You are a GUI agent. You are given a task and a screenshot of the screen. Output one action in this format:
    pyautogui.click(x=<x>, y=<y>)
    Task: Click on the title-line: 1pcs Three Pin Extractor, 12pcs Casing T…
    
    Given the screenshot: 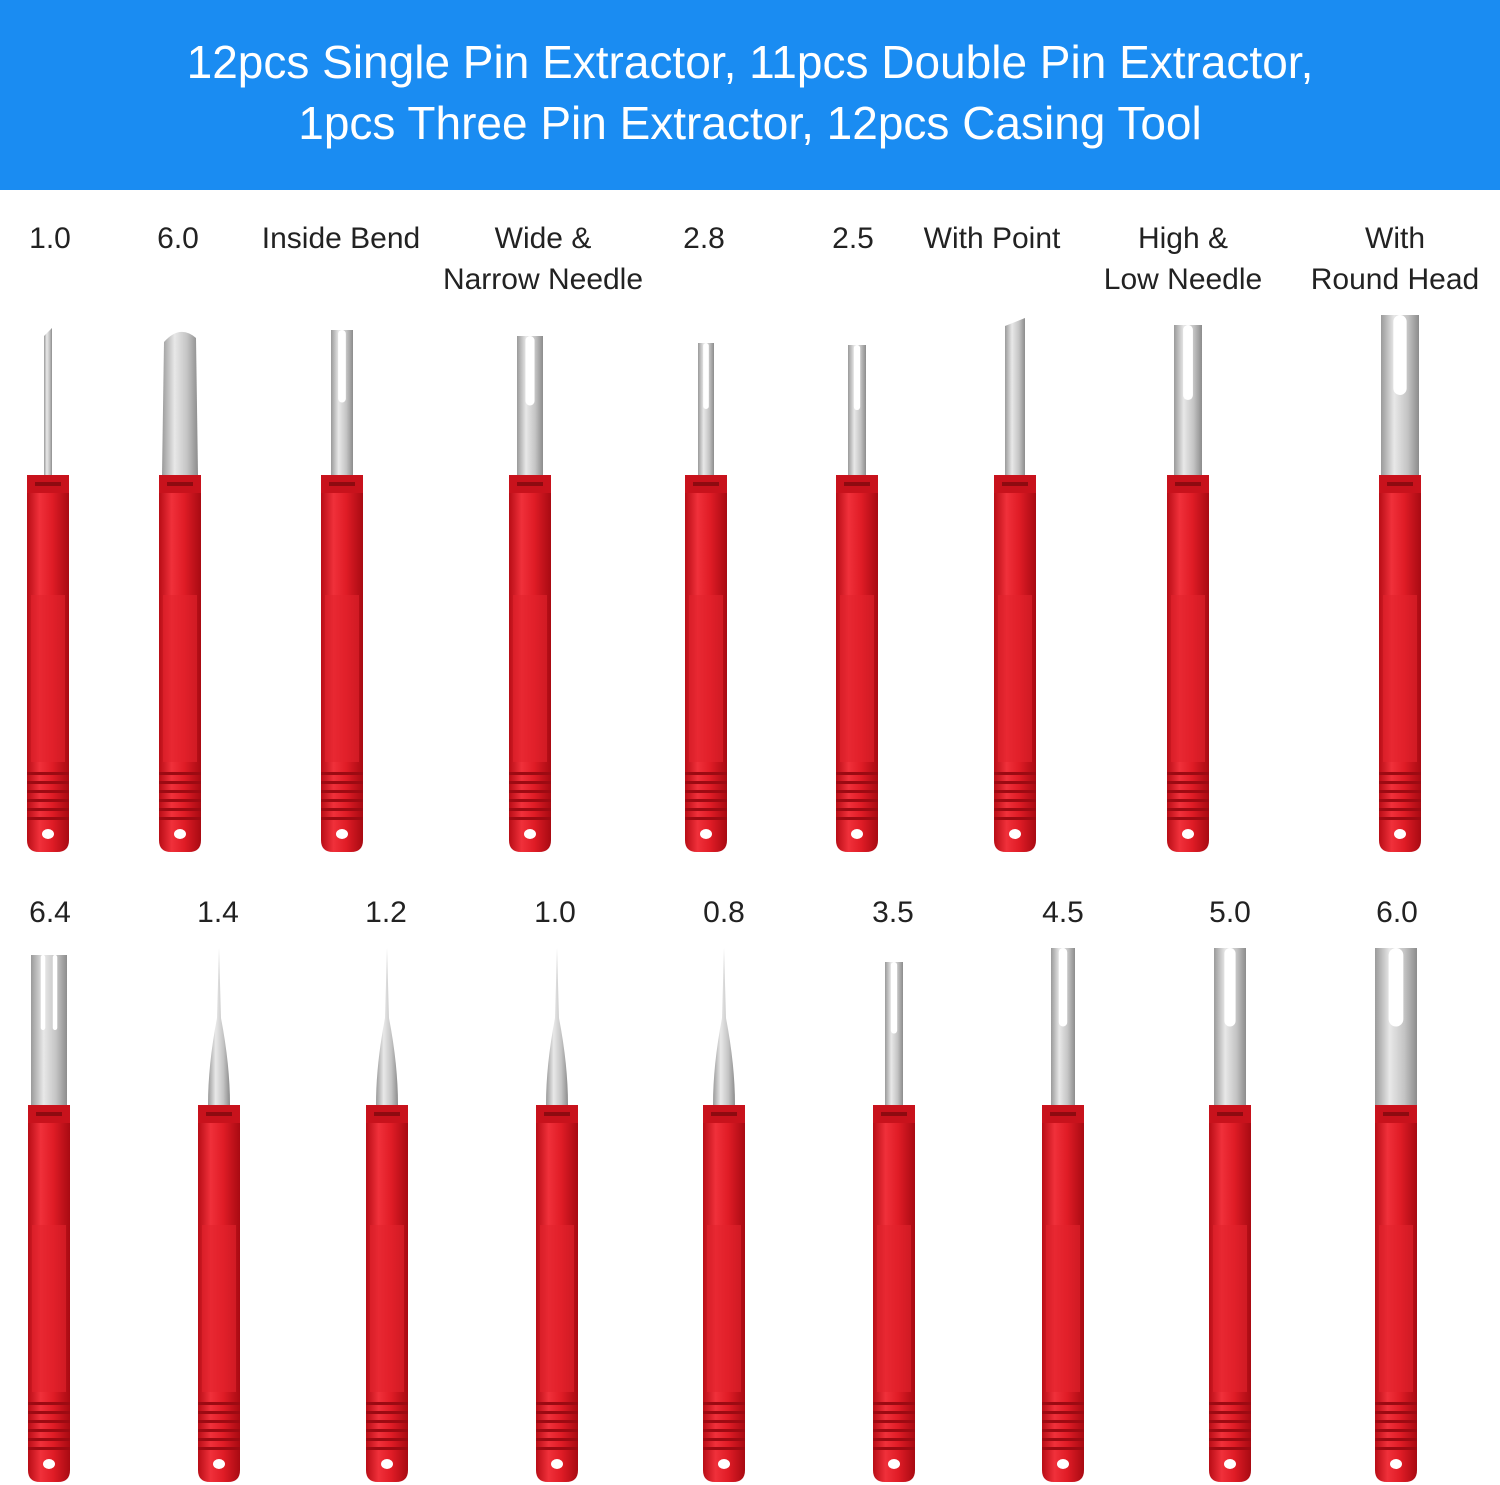 What is the action you would take?
    pyautogui.click(x=749, y=123)
    